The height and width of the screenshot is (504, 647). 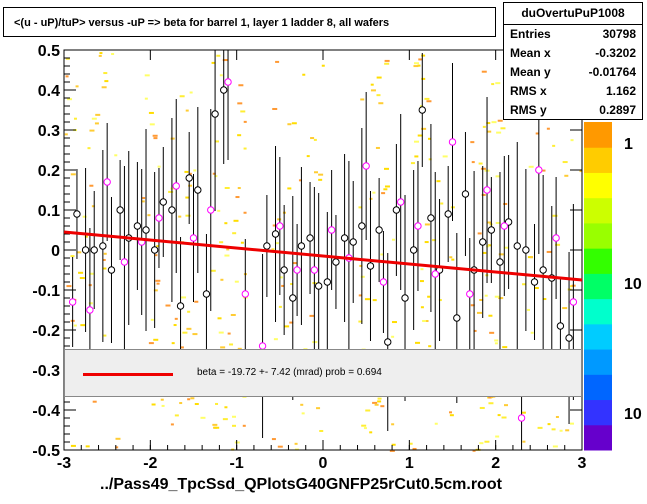 What do you see at coordinates (530, 72) in the screenshot?
I see `stats-key: Mean y` at bounding box center [530, 72].